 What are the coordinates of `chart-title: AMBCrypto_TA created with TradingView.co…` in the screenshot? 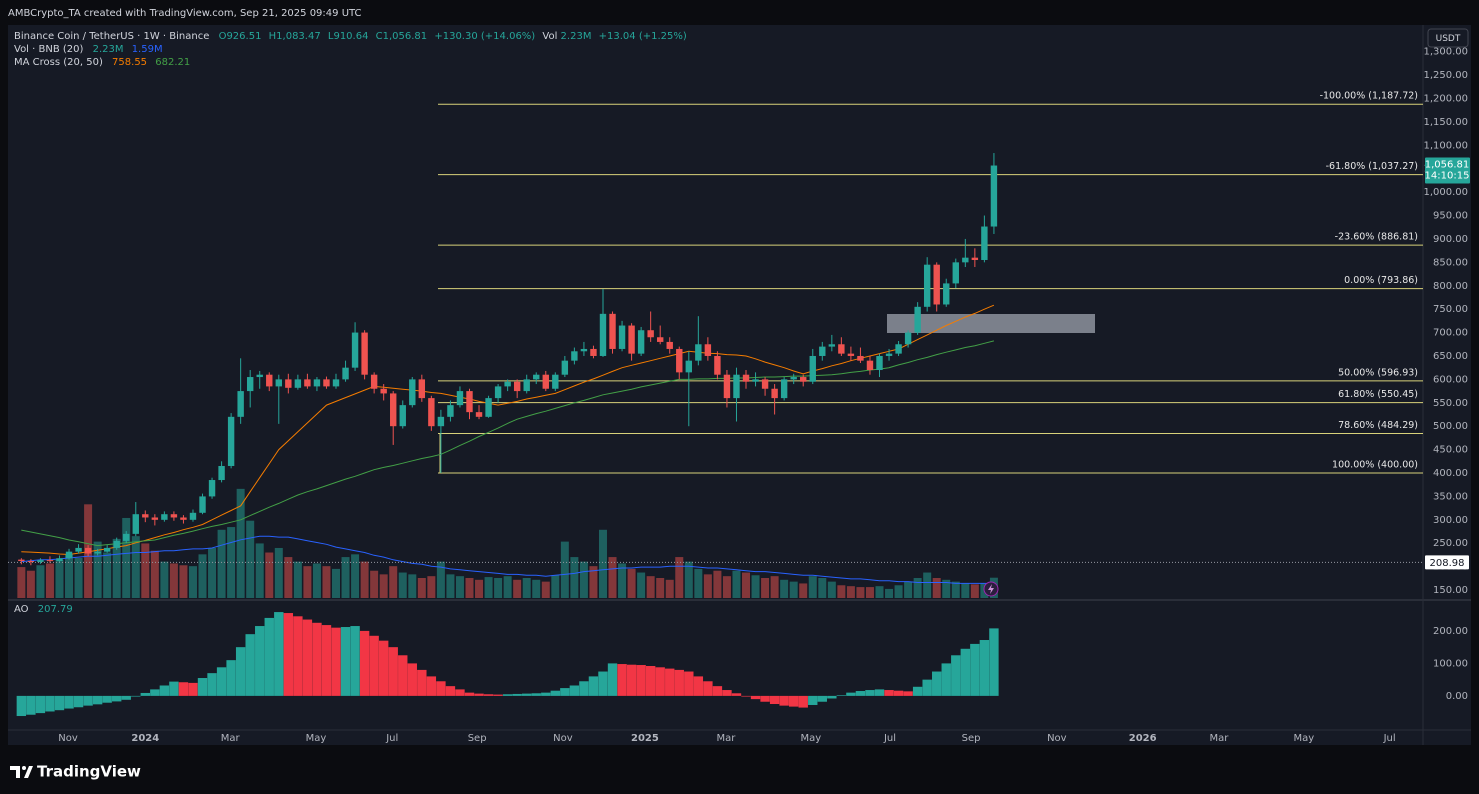 It's located at (185, 13).